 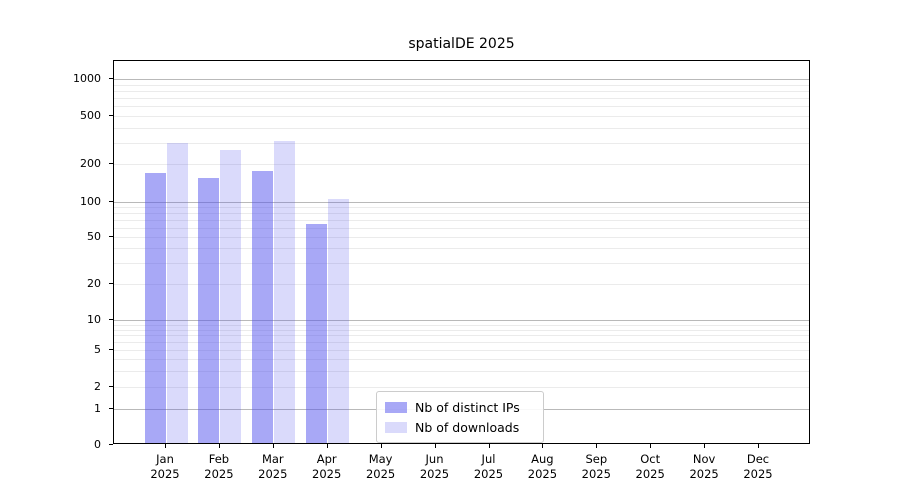 I want to click on x-tick-label-month: Feb, so click(x=219, y=459).